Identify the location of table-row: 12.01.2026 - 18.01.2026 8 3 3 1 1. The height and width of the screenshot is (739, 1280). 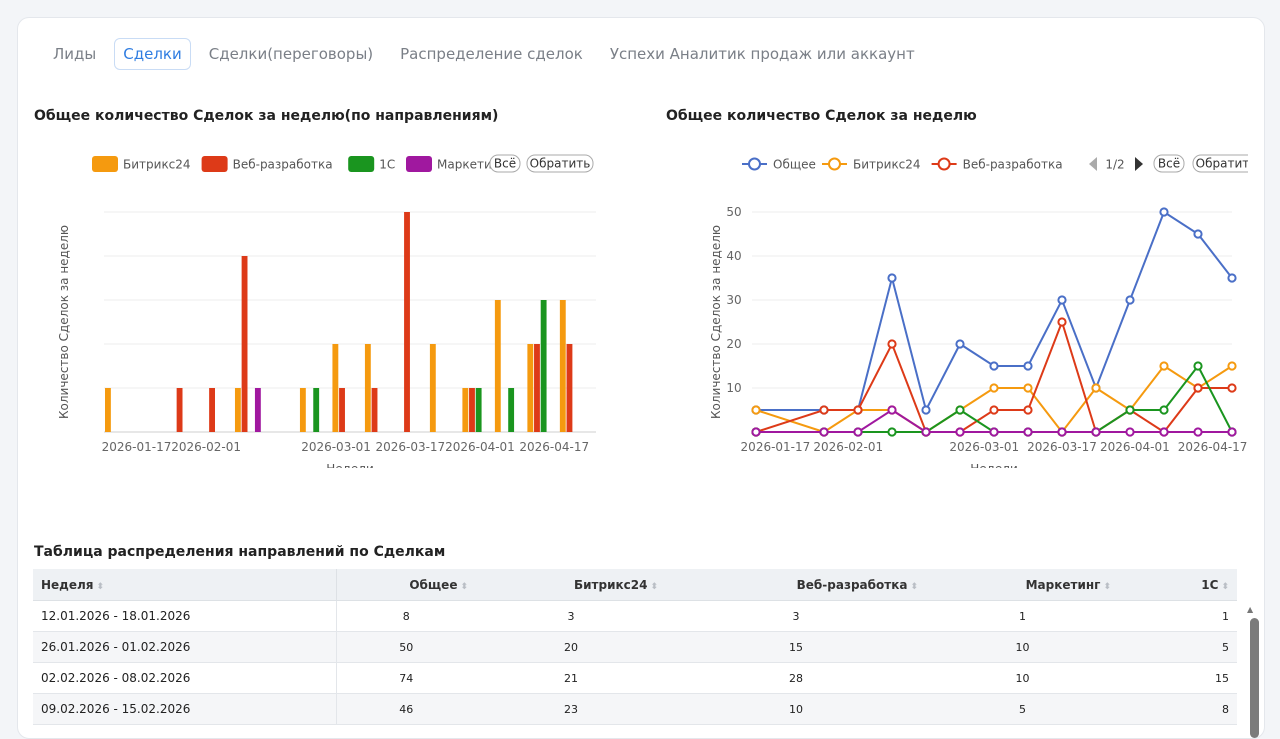
(635, 616).